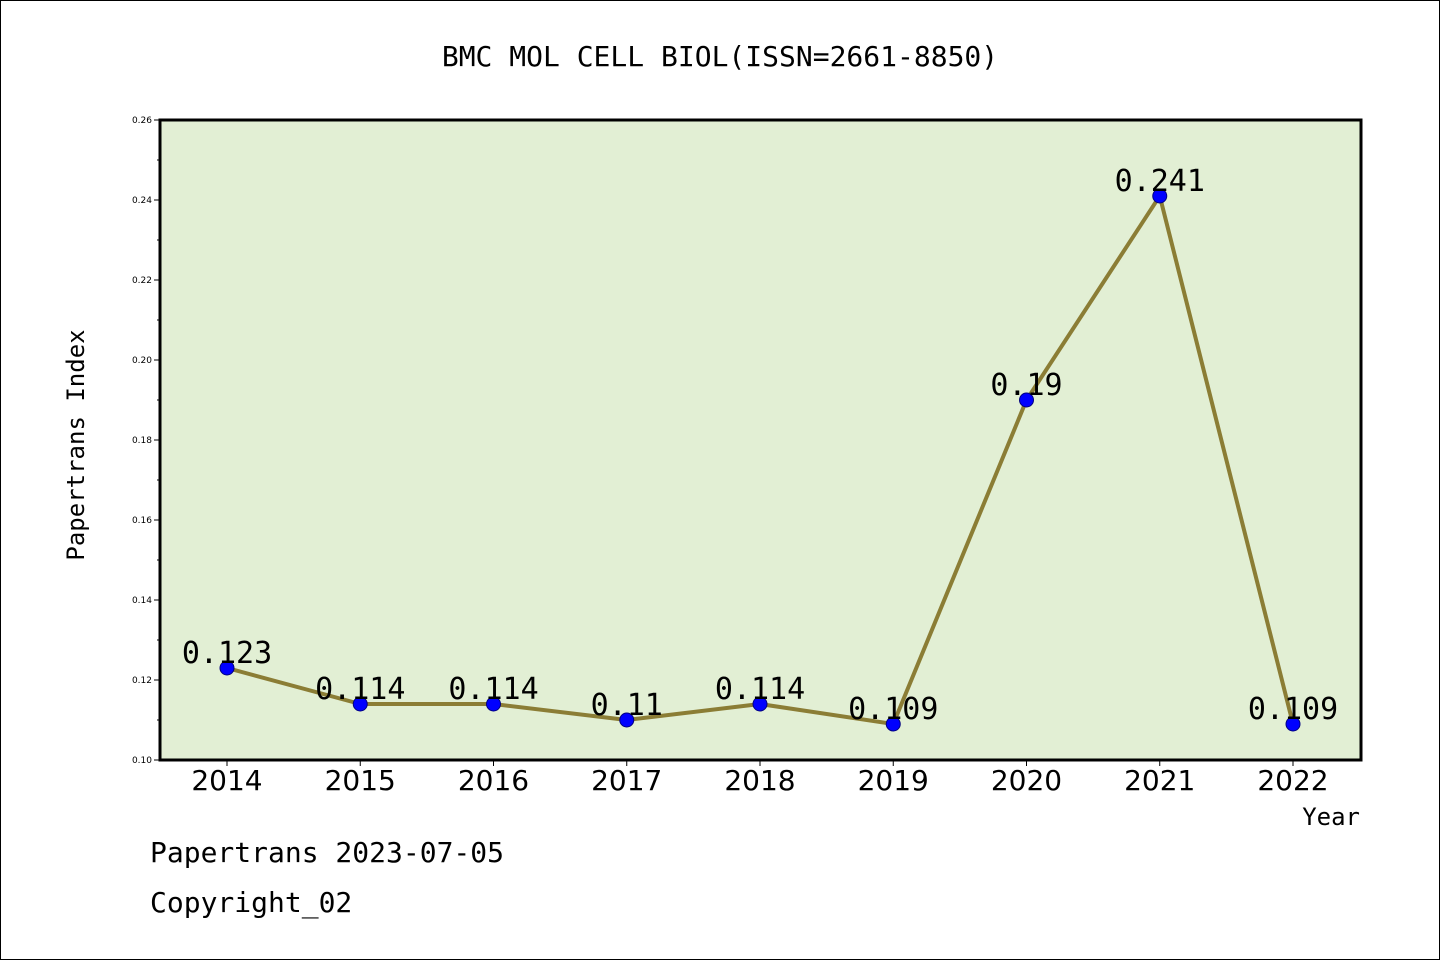  I want to click on y-tick-label: 0.12, so click(142, 681).